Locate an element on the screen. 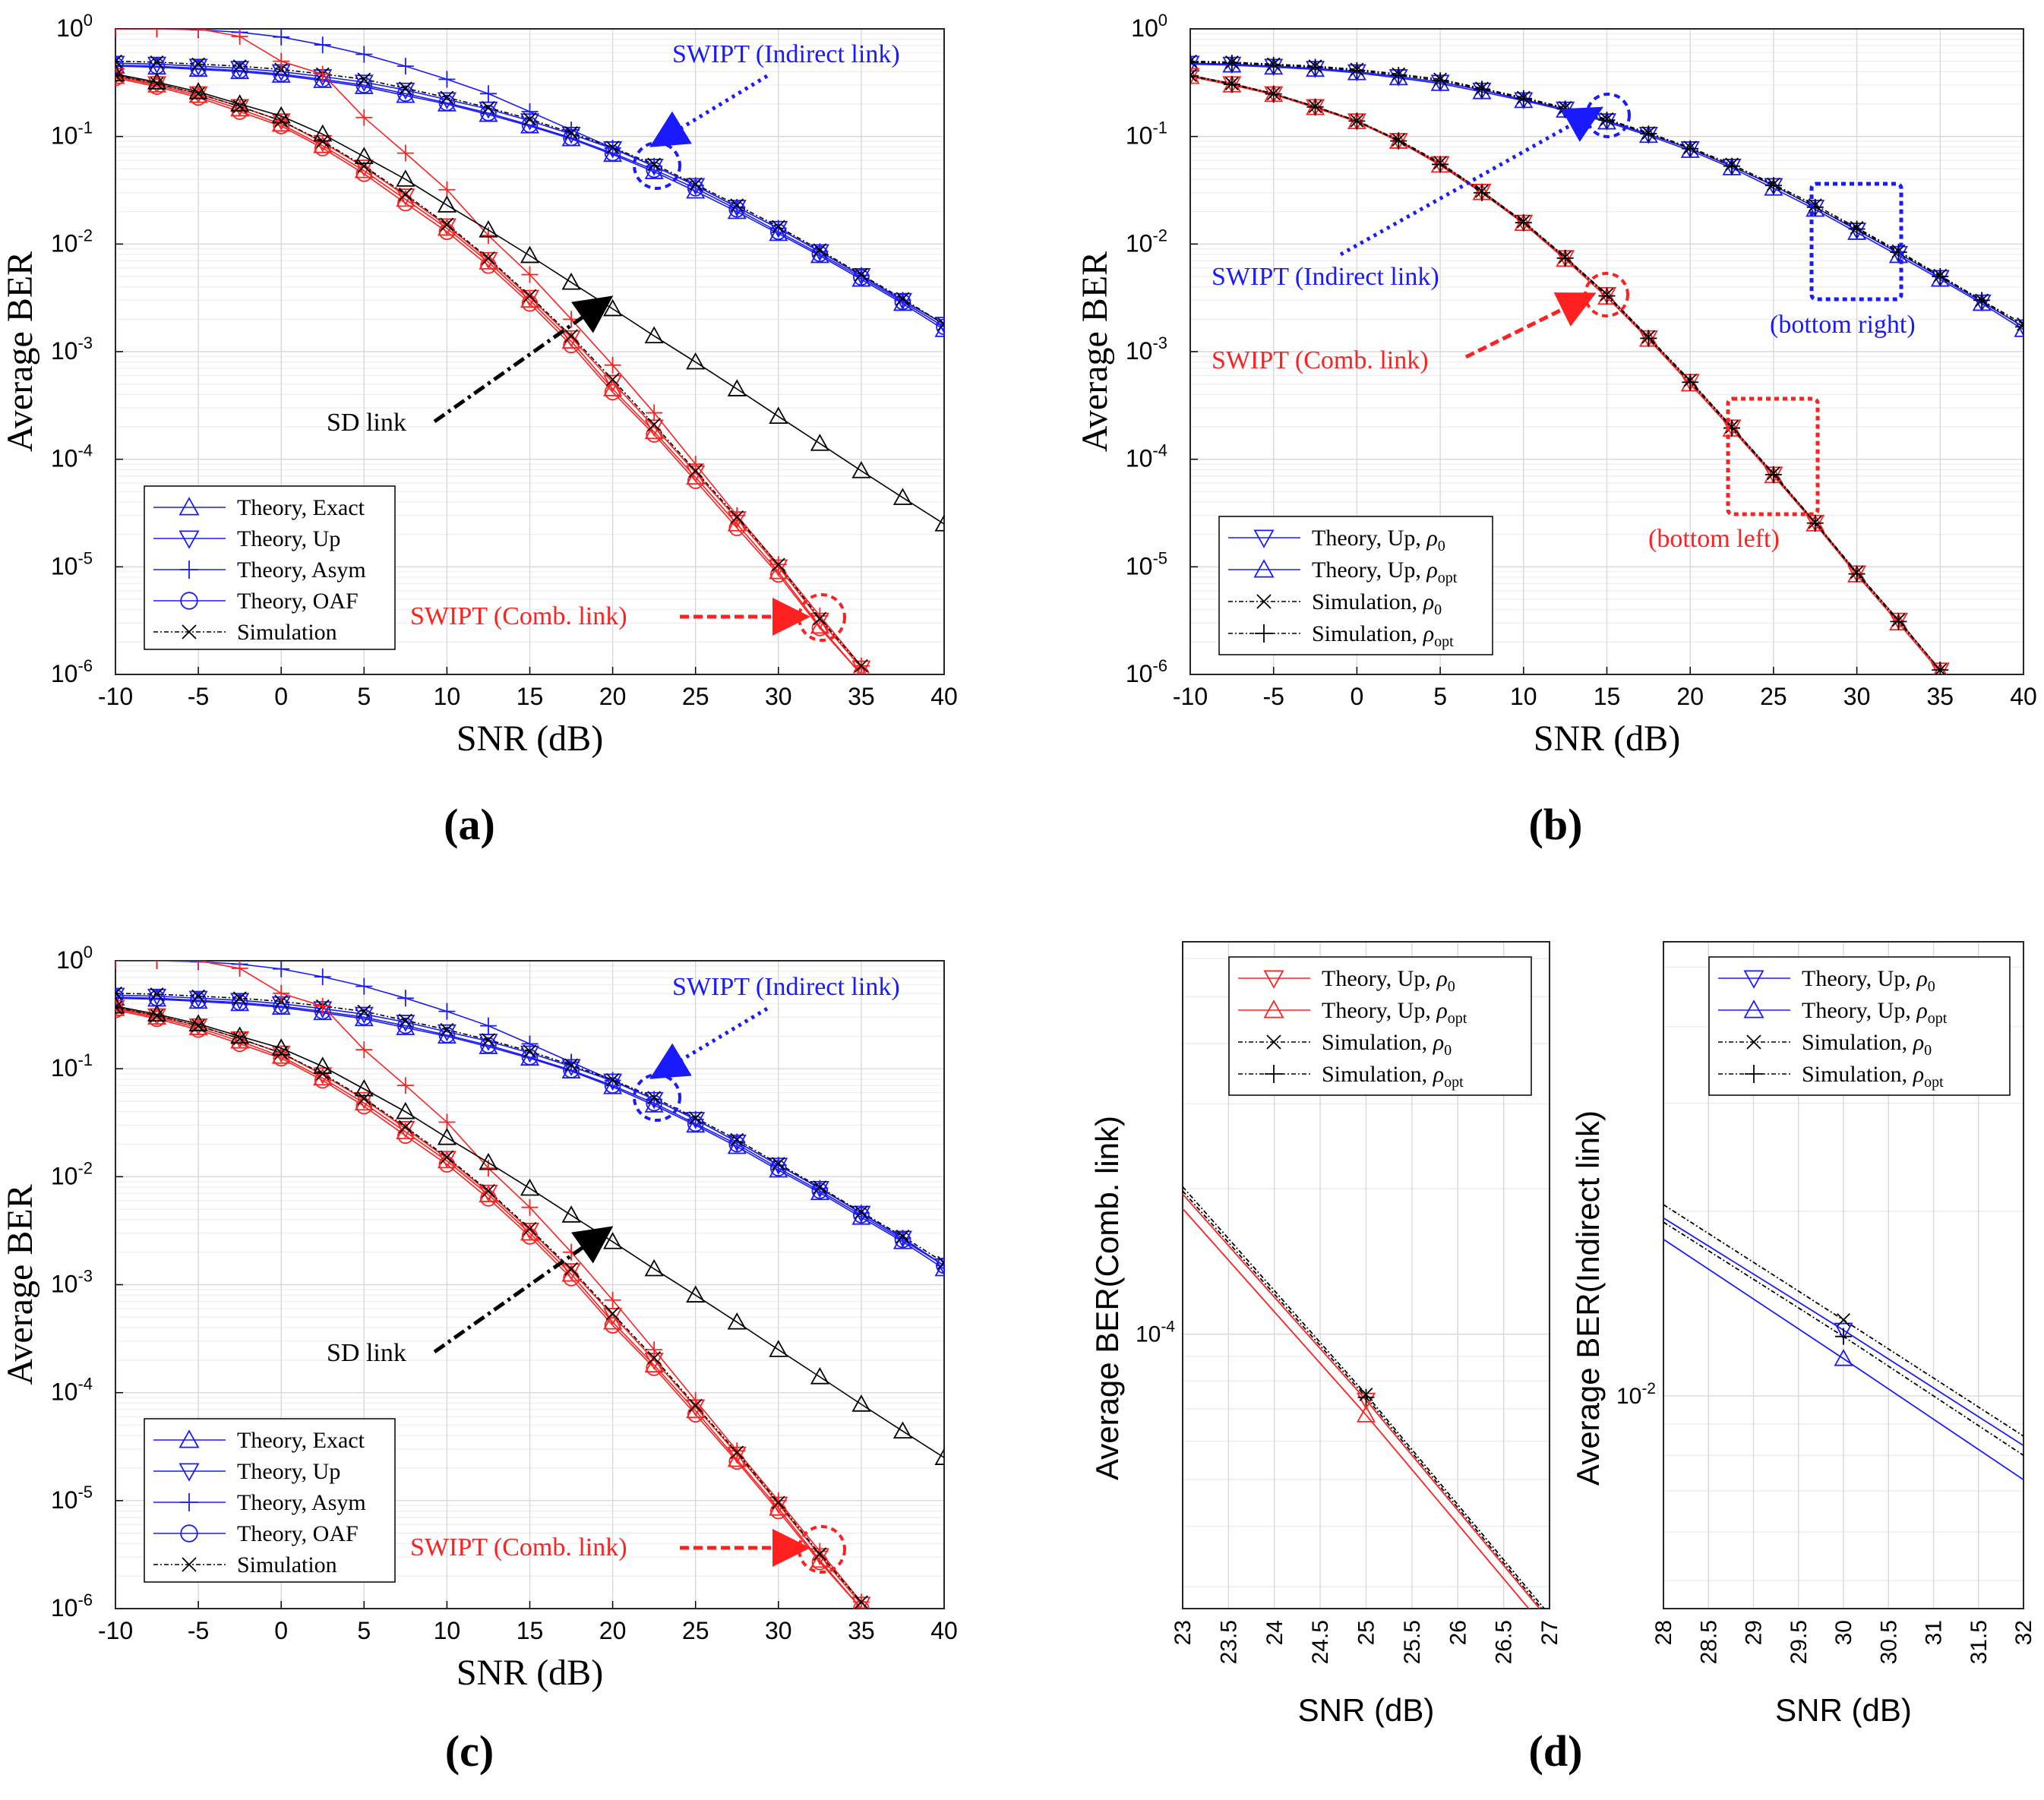  highlight-circle is located at coordinates (1608, 115).